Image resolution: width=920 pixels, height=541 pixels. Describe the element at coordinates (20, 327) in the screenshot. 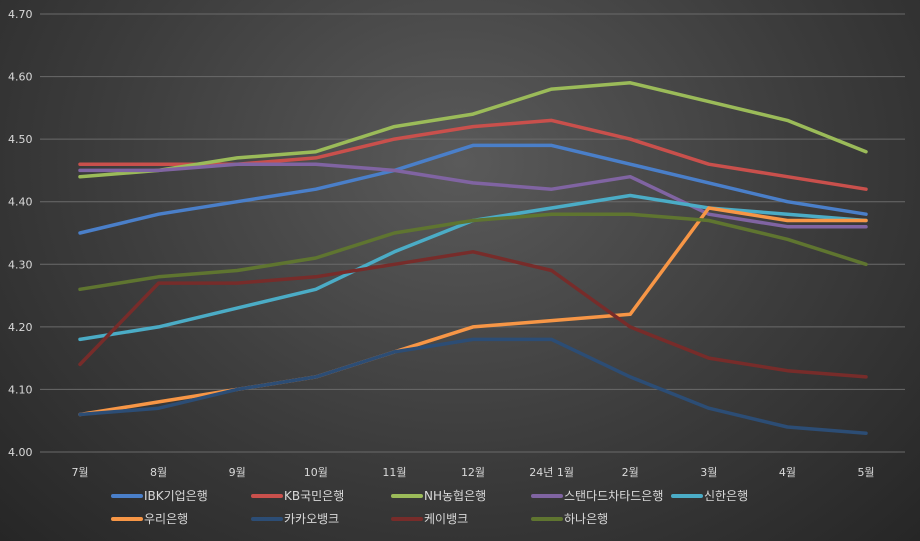

I see `y-tick-label: 4.20` at that location.